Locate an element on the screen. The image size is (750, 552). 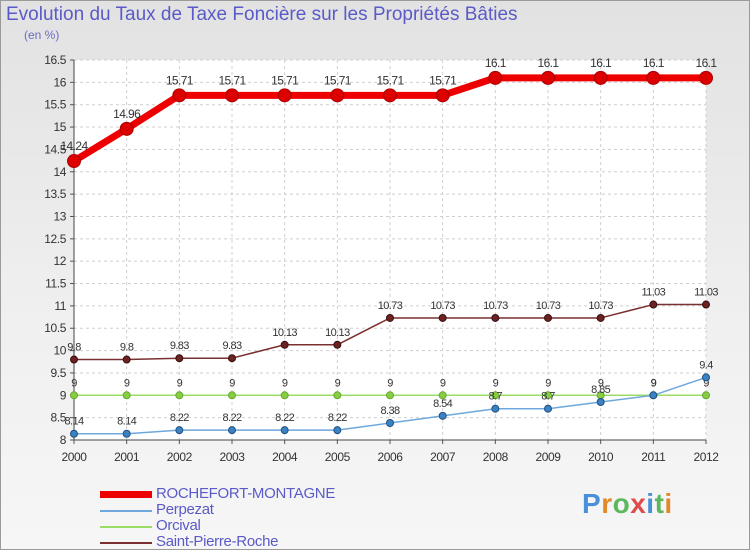
y-tick-label: 15.5 is located at coordinates (55, 105).